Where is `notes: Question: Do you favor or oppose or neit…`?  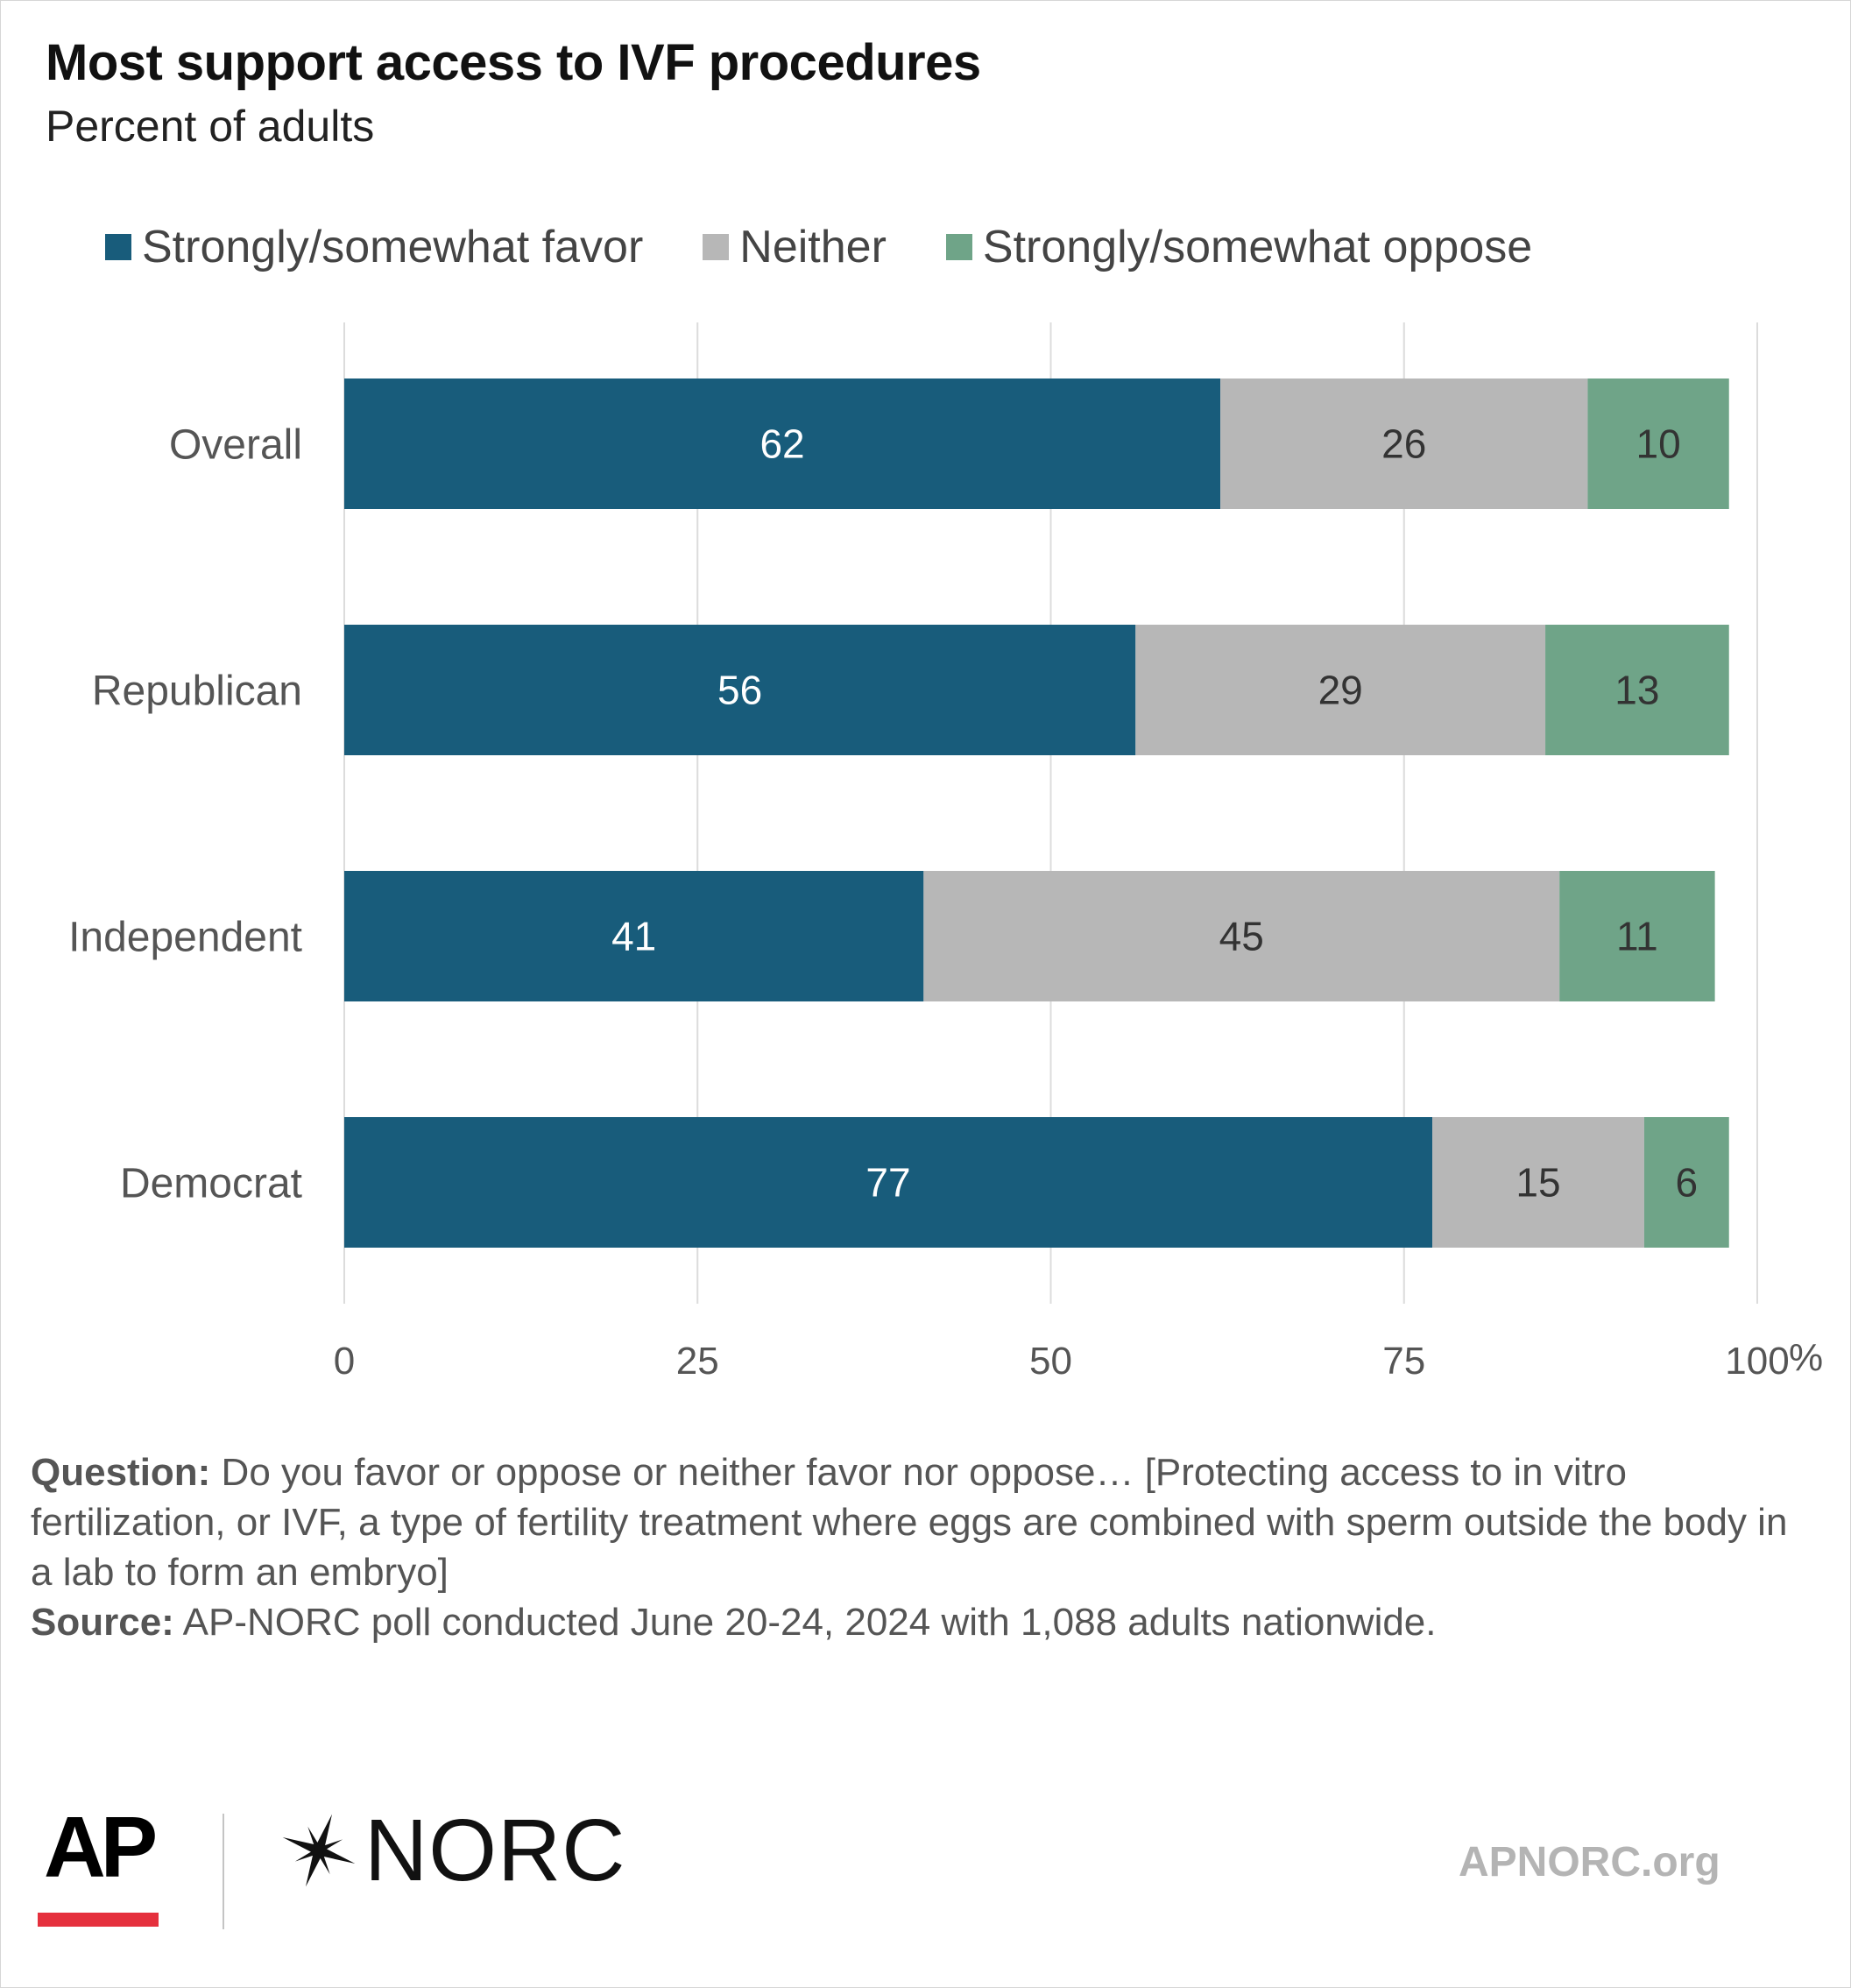 notes: Question: Do you favor or oppose or neit… is located at coordinates (915, 1547).